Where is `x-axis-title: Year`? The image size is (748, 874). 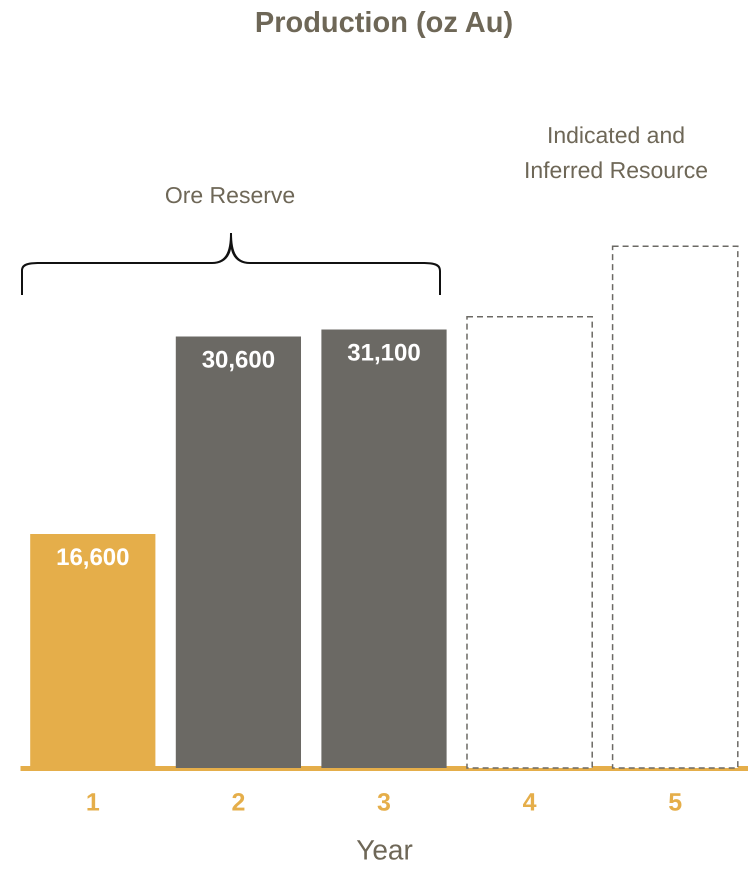 x-axis-title: Year is located at coordinates (384, 850).